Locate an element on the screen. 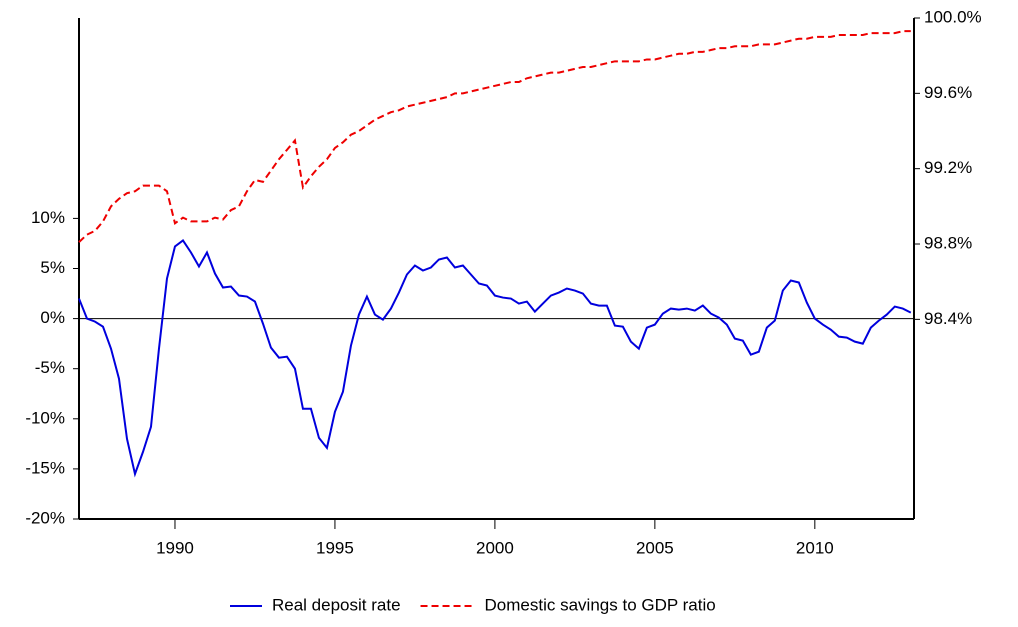 Image resolution: width=1018 pixels, height=627 pixels. y2-tick-label: 99.2% is located at coordinates (948, 167).